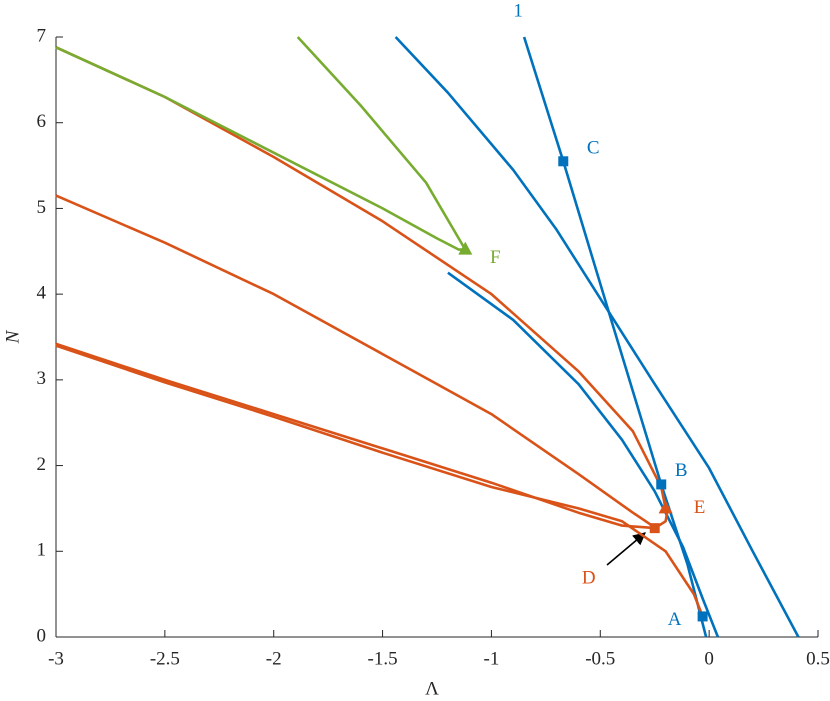  What do you see at coordinates (700, 507) in the screenshot?
I see `point-label: E` at bounding box center [700, 507].